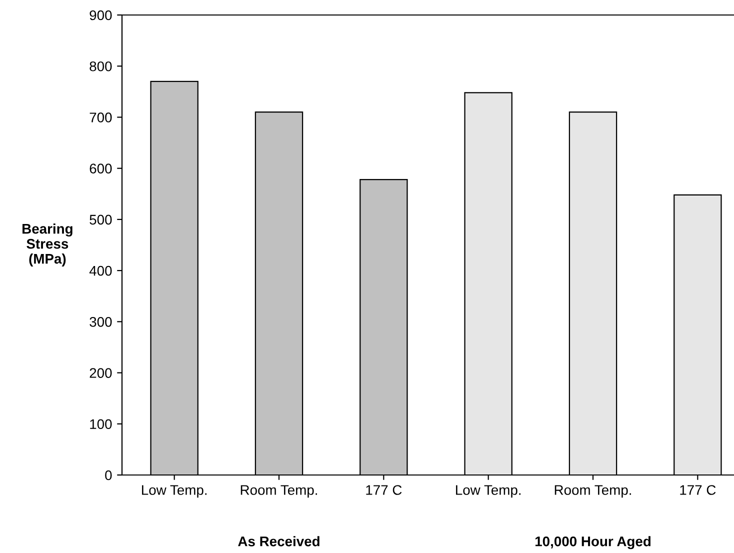  What do you see at coordinates (101, 424) in the screenshot?
I see `y-tick-label: 100` at bounding box center [101, 424].